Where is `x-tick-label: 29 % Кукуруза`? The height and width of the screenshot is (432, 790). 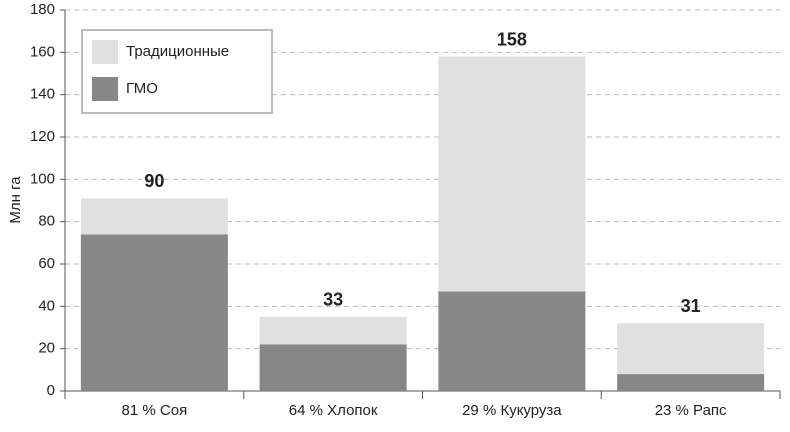 x-tick-label: 29 % Кукуруза is located at coordinates (512, 410).